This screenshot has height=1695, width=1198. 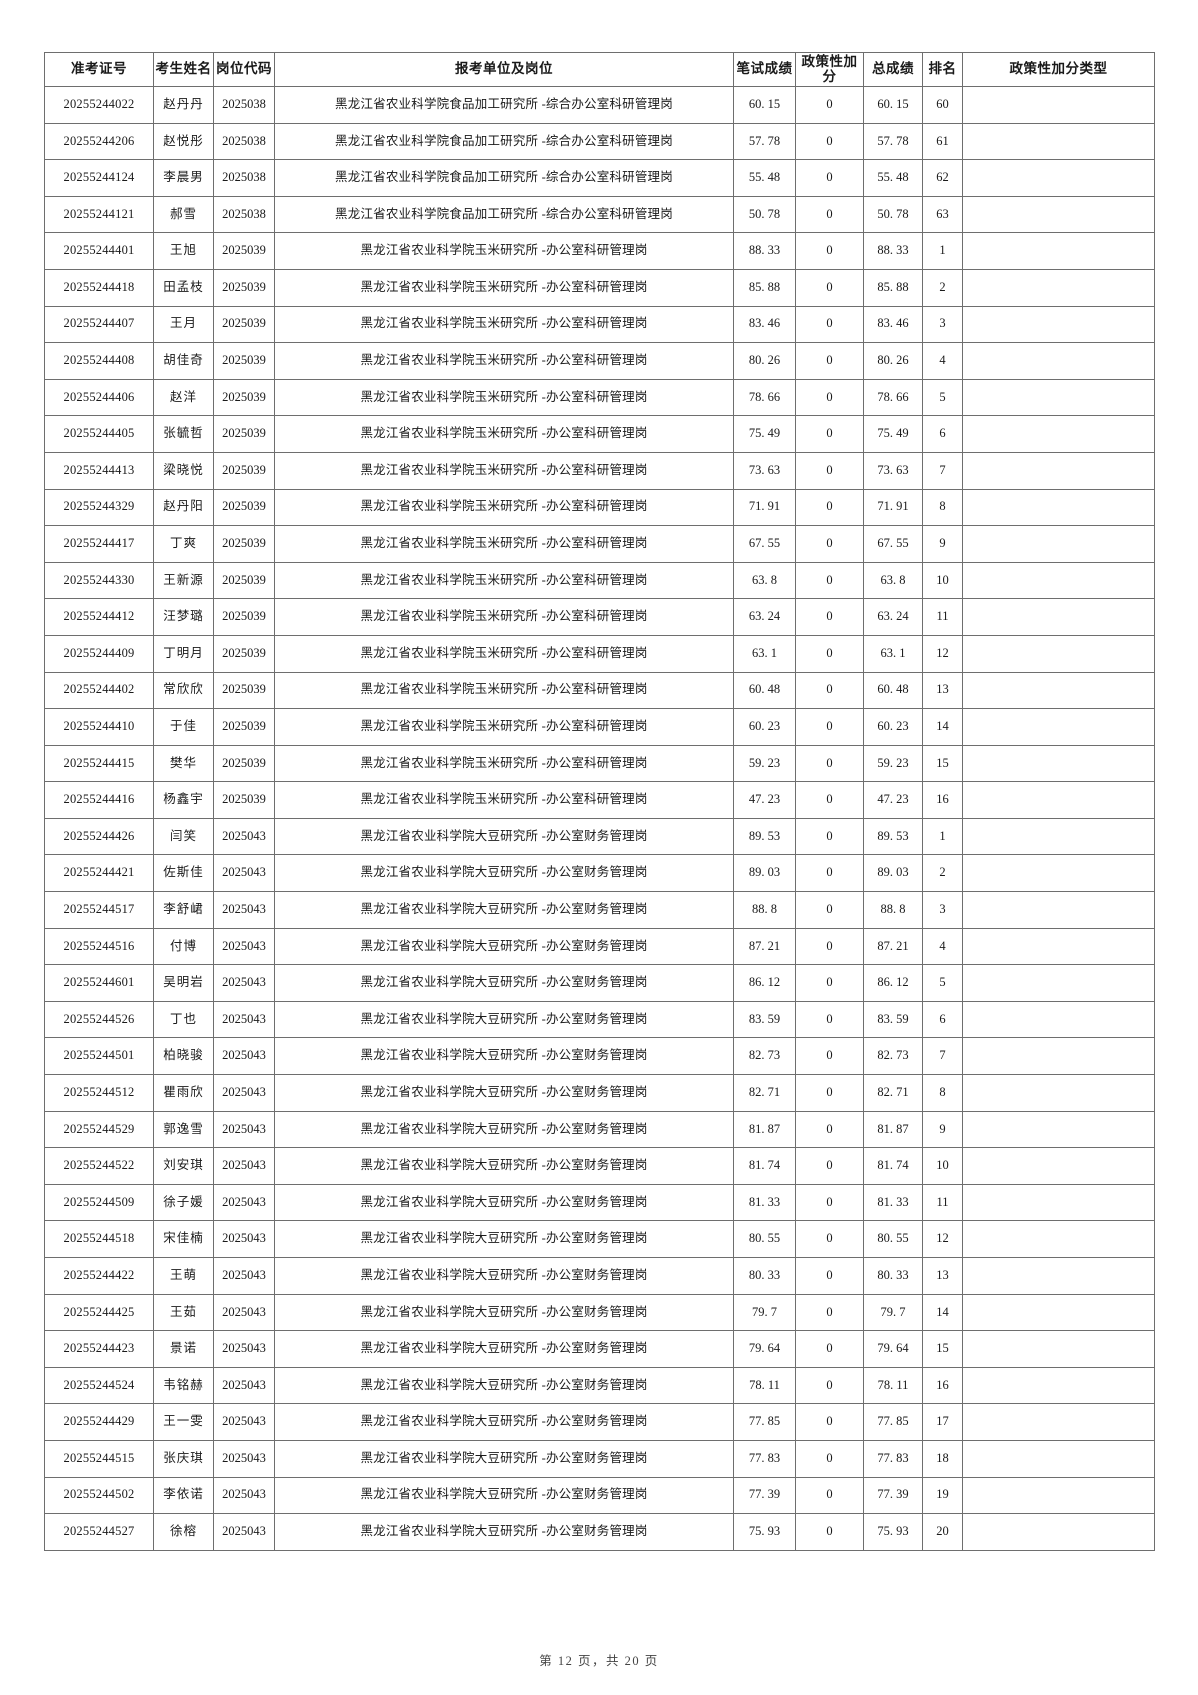 What do you see at coordinates (183, 507) in the screenshot?
I see `cell-name: 赵丹阳` at bounding box center [183, 507].